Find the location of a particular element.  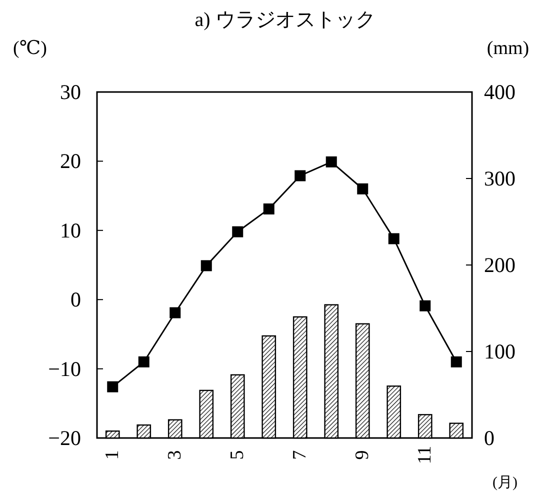

y2-tick-label: 200 is located at coordinates (500, 265).